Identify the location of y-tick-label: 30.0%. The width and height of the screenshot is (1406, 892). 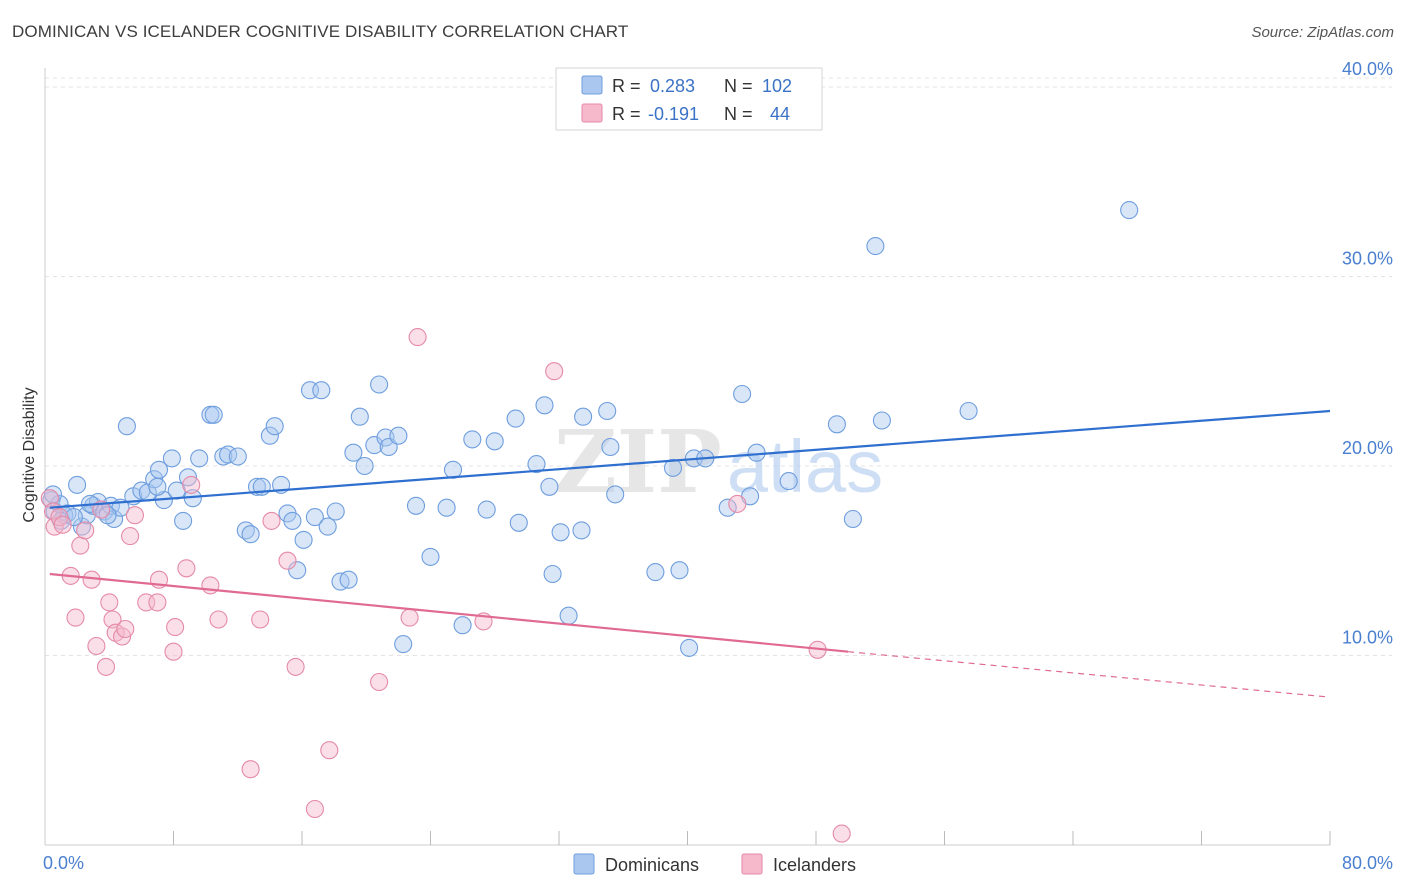
(1367, 258).